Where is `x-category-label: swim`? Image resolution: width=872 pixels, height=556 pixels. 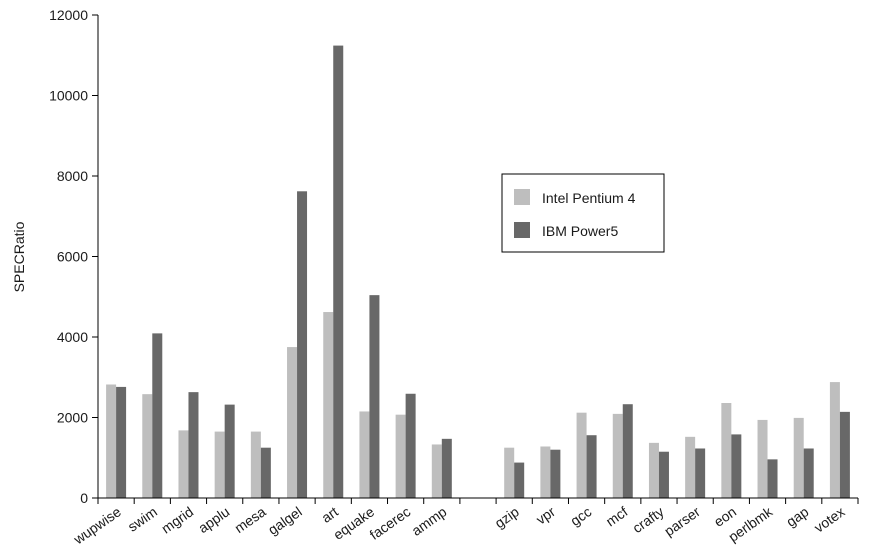 x-category-label: swim is located at coordinates (142, 518).